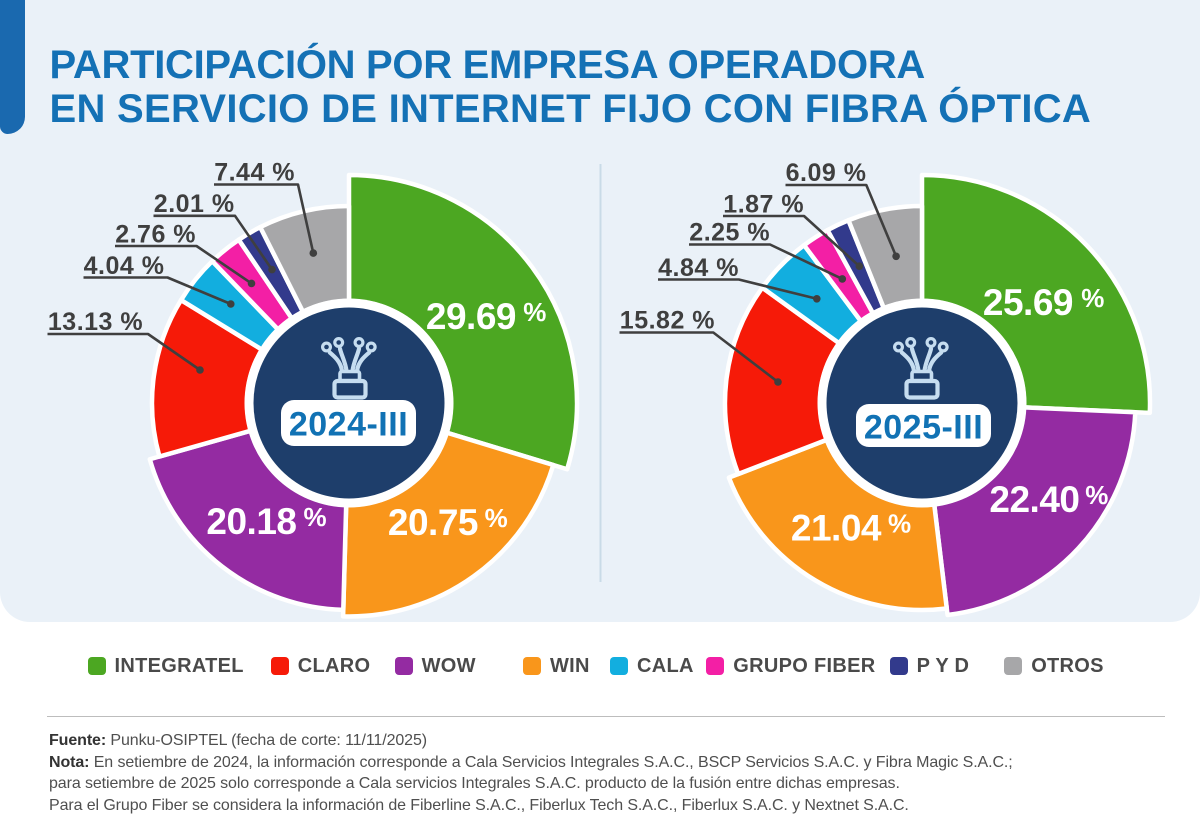  Describe the element at coordinates (826, 173) in the screenshot. I see `svg-text: 6.09 %` at that location.